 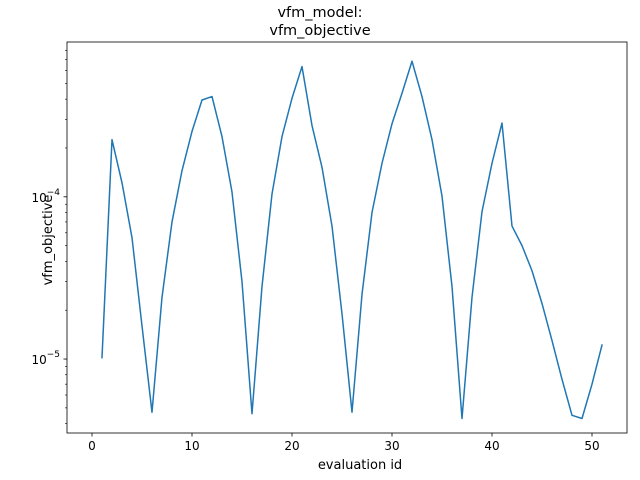 I want to click on x-tick-label: 30, so click(x=391, y=446).